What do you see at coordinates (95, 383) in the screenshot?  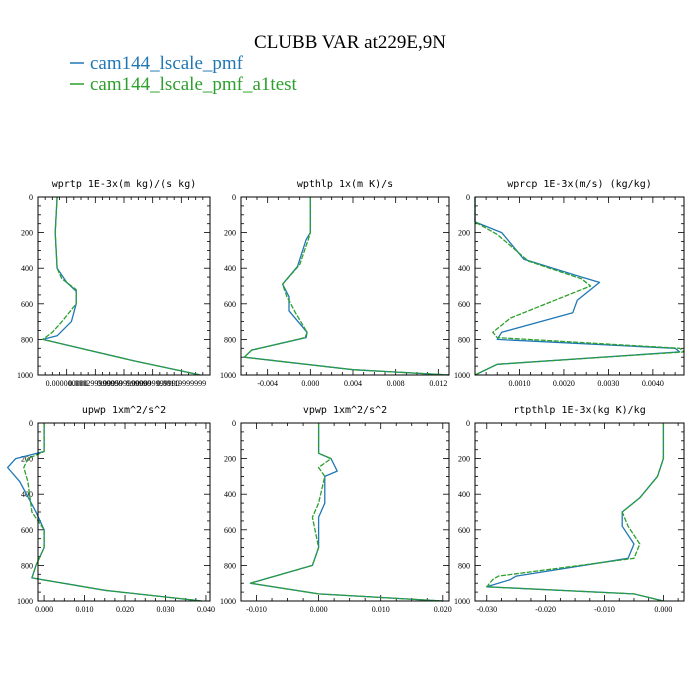 I see `x-tick-label: 0.000299999990` at bounding box center [95, 383].